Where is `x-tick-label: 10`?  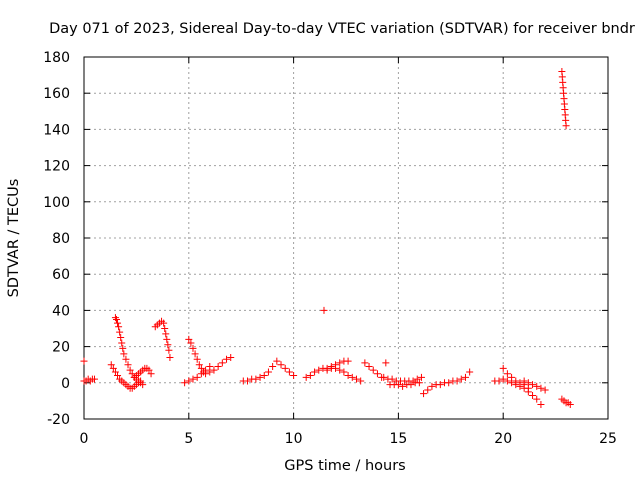 x-tick-label: 10 is located at coordinates (294, 439).